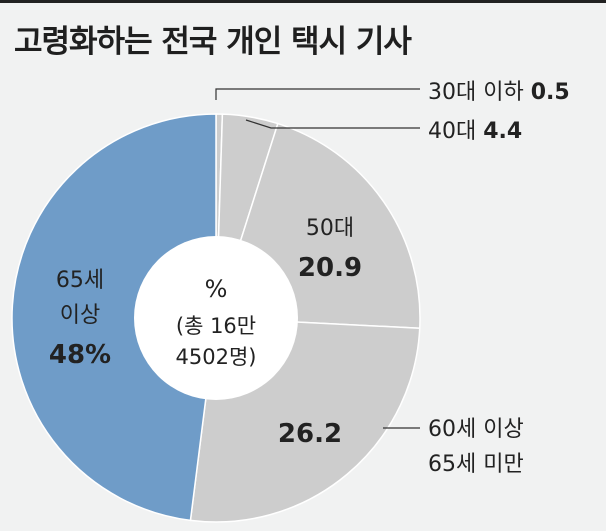  I want to click on chart-title: 고령화하는 전국 개인 택시 기사, so click(213, 42).